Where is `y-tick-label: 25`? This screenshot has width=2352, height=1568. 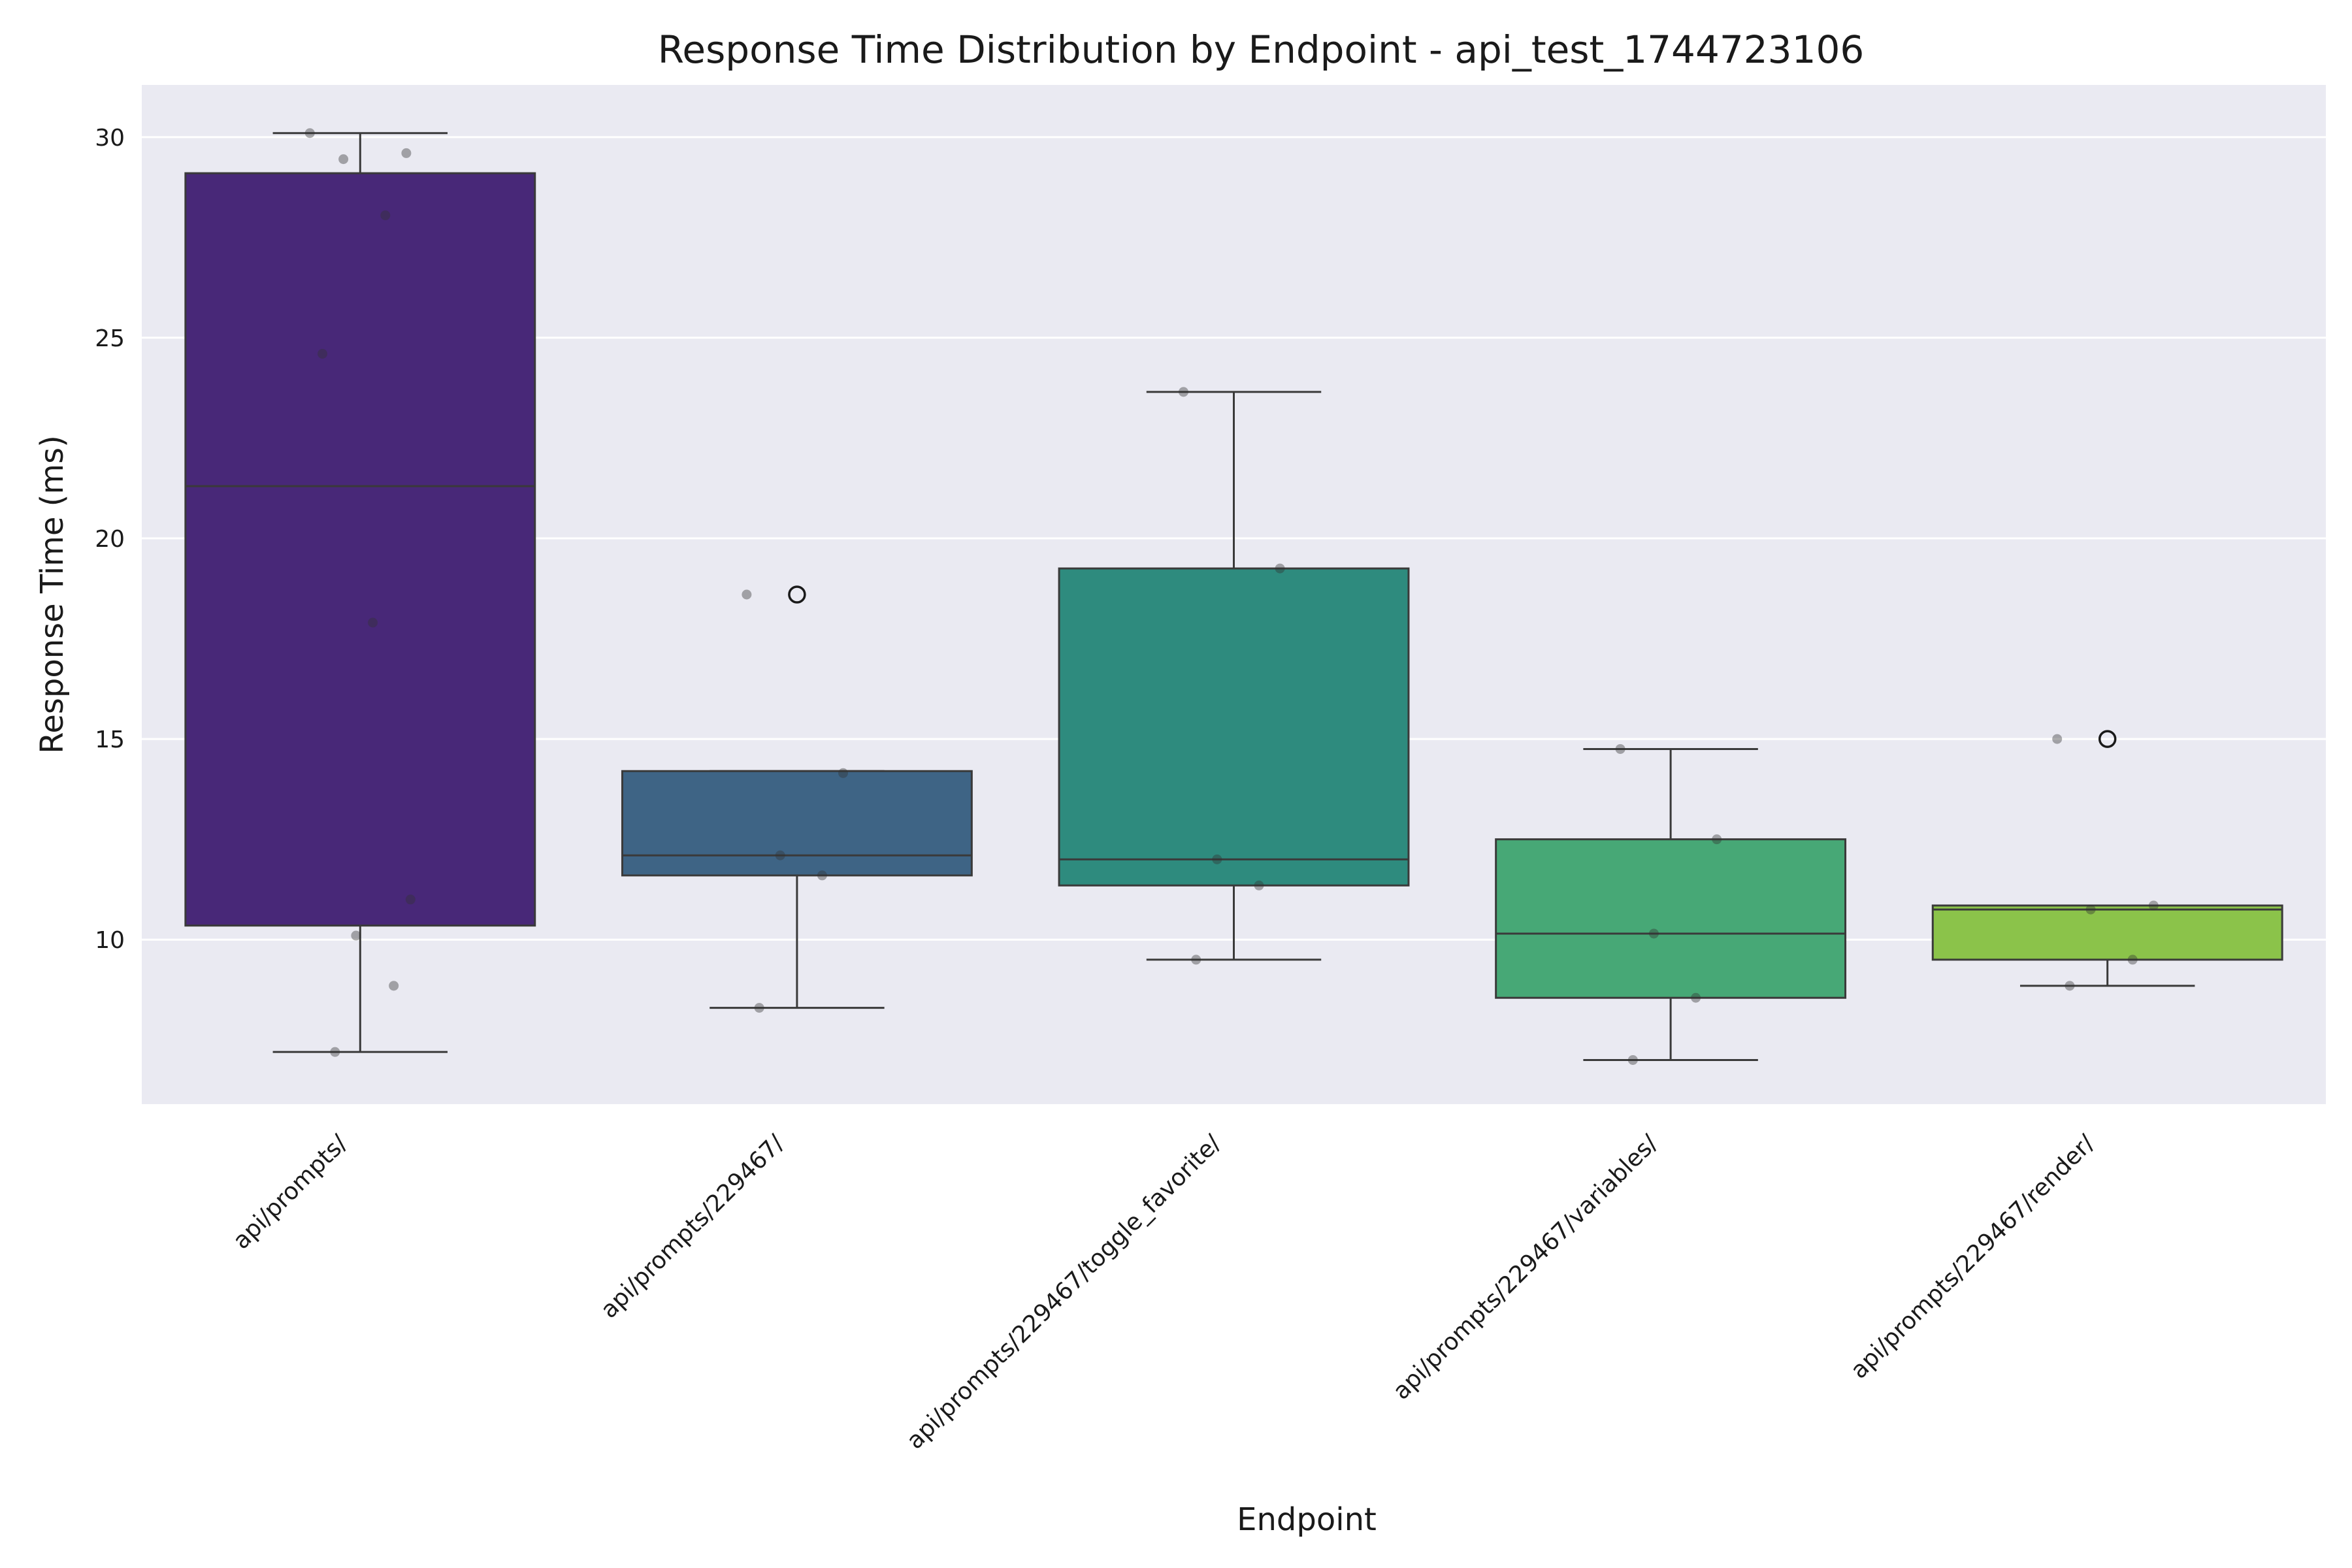
y-tick-label: 25 is located at coordinates (110, 338).